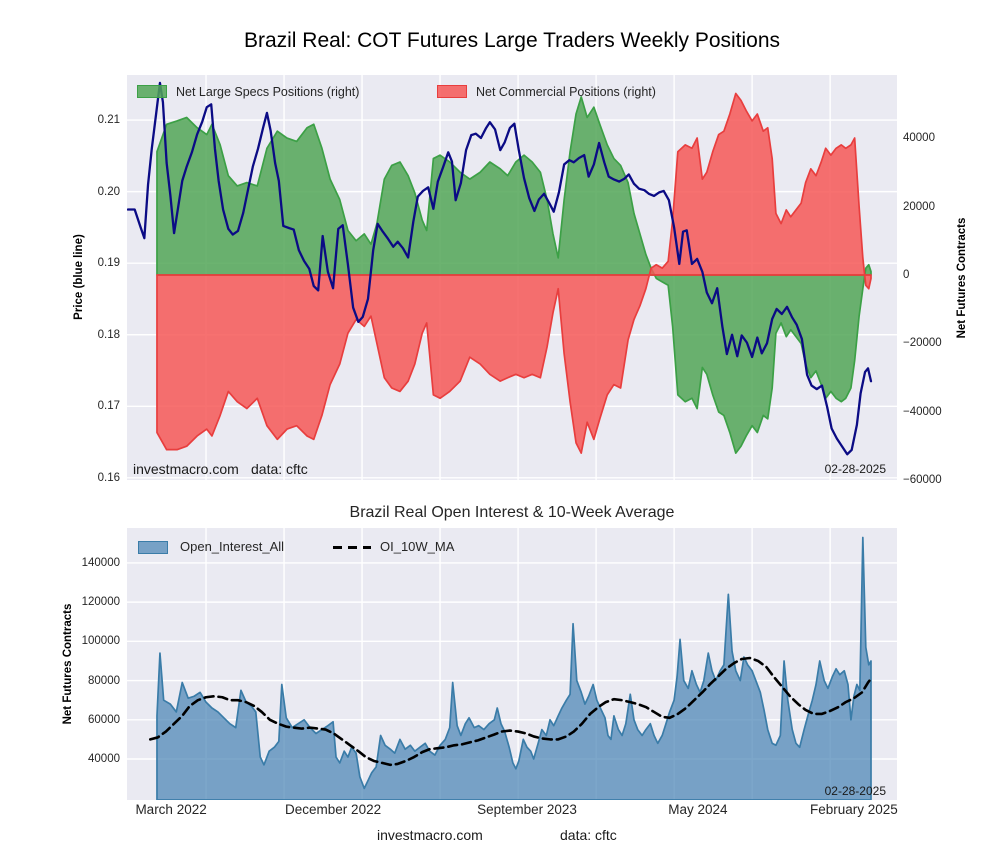 The width and height of the screenshot is (1000, 860). What do you see at coordinates (268, 92) in the screenshot?
I see `legend-label-net-large-specs: Net Large Specs Positions (right)` at bounding box center [268, 92].